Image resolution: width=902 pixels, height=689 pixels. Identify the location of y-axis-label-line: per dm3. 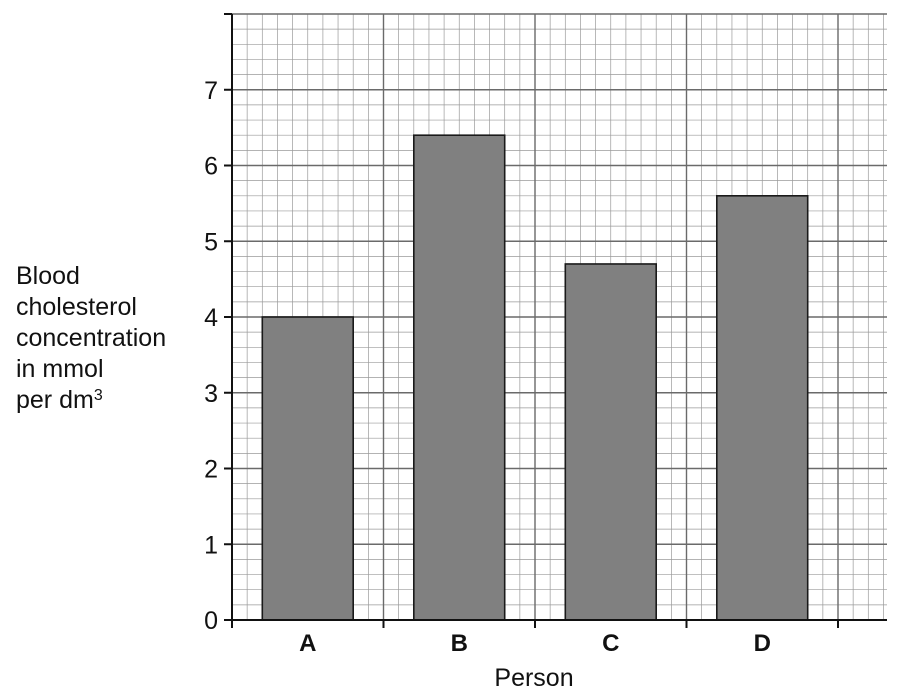
(111, 400).